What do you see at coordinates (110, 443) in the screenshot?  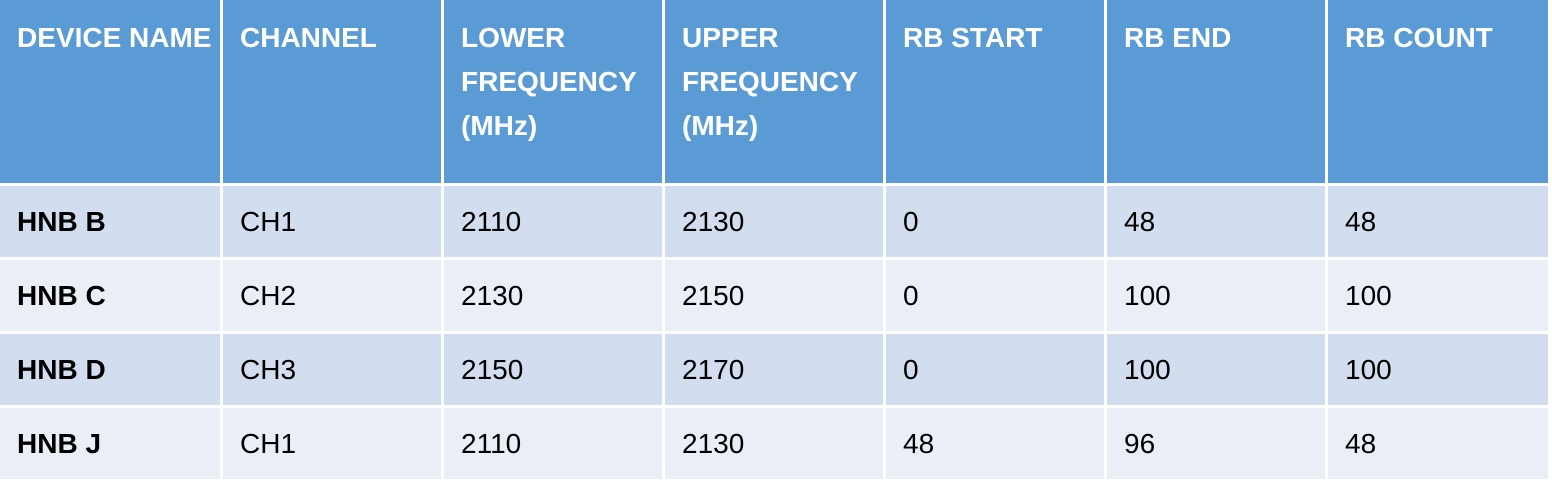 I see `device-name-cell: HNB J` at bounding box center [110, 443].